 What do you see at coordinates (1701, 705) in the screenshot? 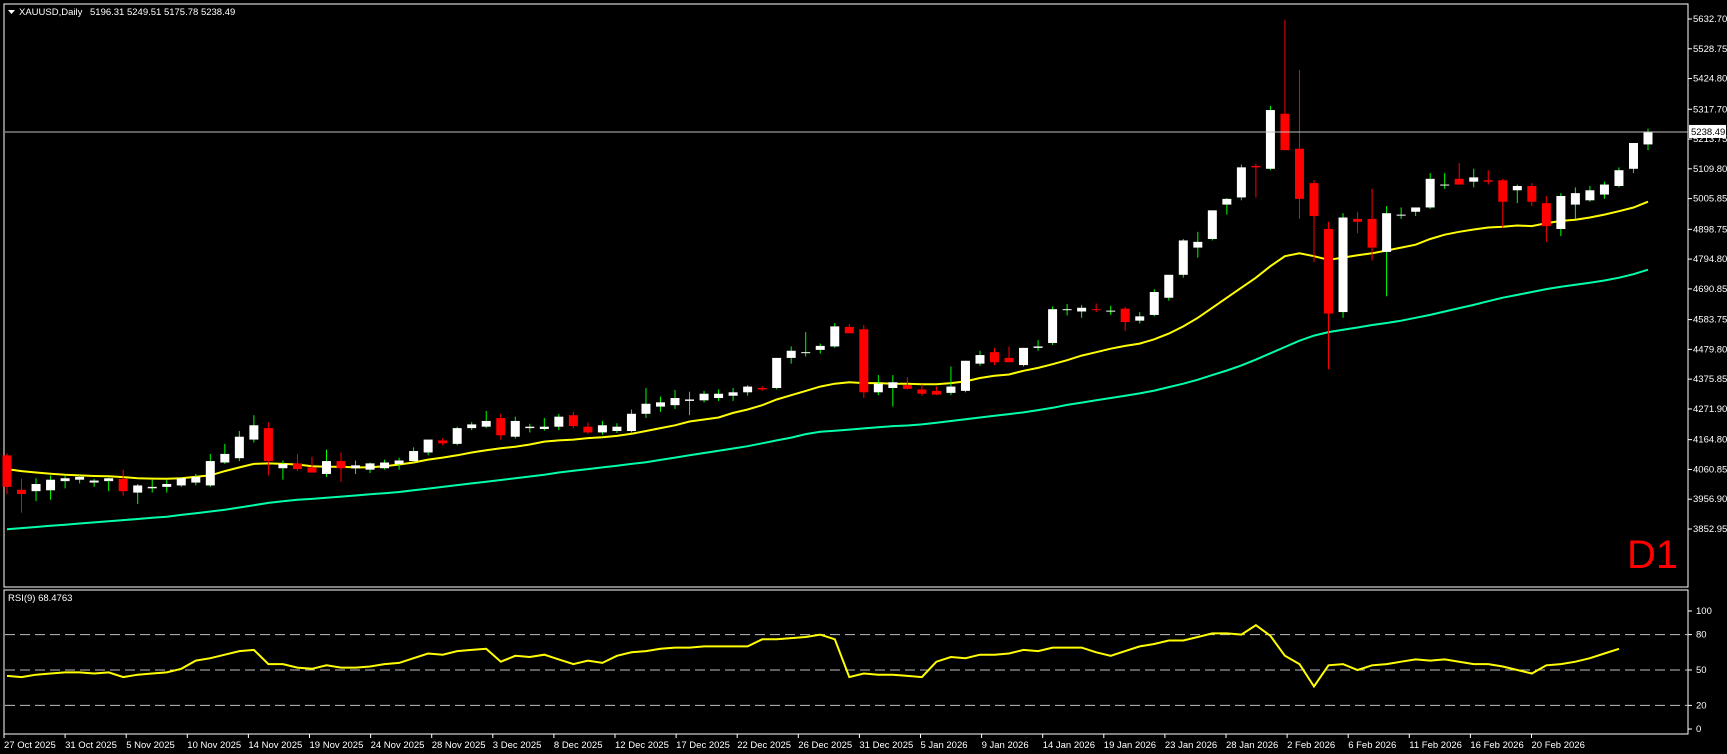
I see `rsi-tick-label: 20` at bounding box center [1701, 705].